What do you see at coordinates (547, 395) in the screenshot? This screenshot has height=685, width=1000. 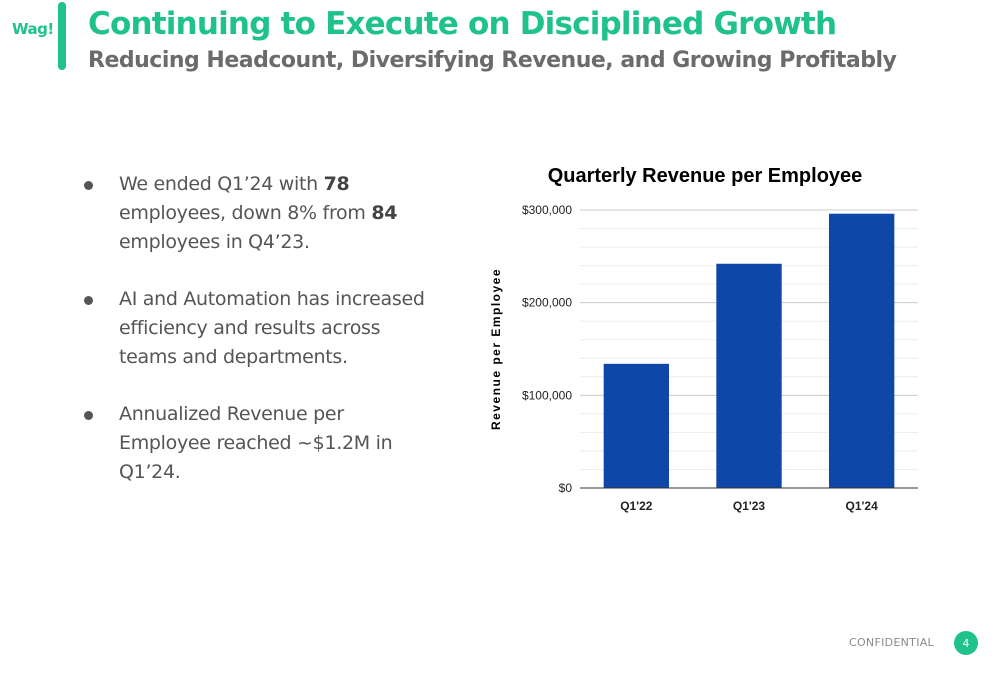 I see `y-tick-label: $100,000` at bounding box center [547, 395].